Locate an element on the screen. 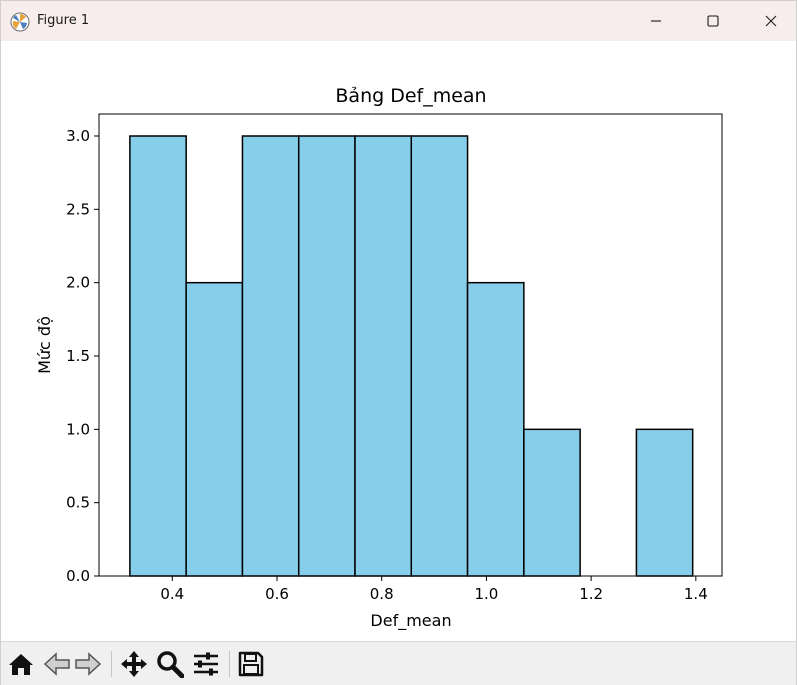 This screenshot has height=685, width=797. y-axis-label: Mức độ is located at coordinates (44, 345).